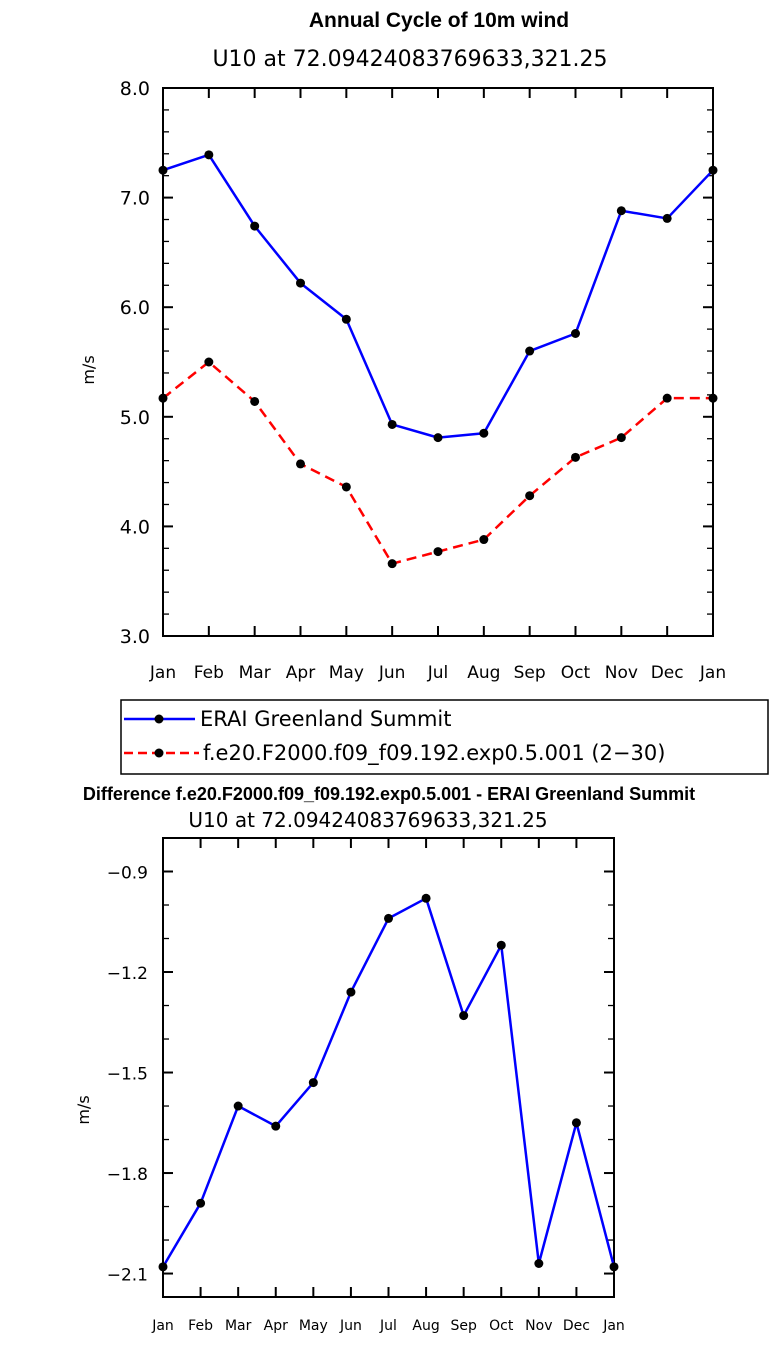 The width and height of the screenshot is (778, 1364). Describe the element at coordinates (350, 1326) in the screenshot. I see `chart2-xtick-label: Jun` at that location.